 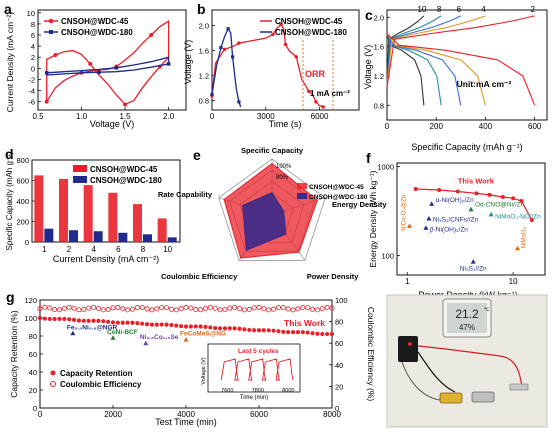 I want to click on legend-marker-g2, so click(x=53, y=384).